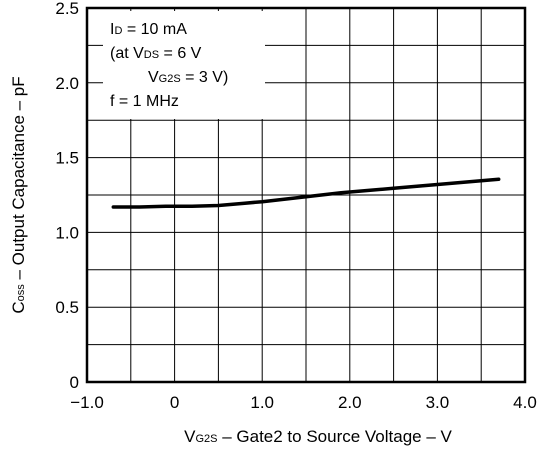 Image resolution: width=544 pixels, height=451 pixels. What do you see at coordinates (180, 53) in the screenshot?
I see `annotation-line-2-b: = 6 V` at bounding box center [180, 53].